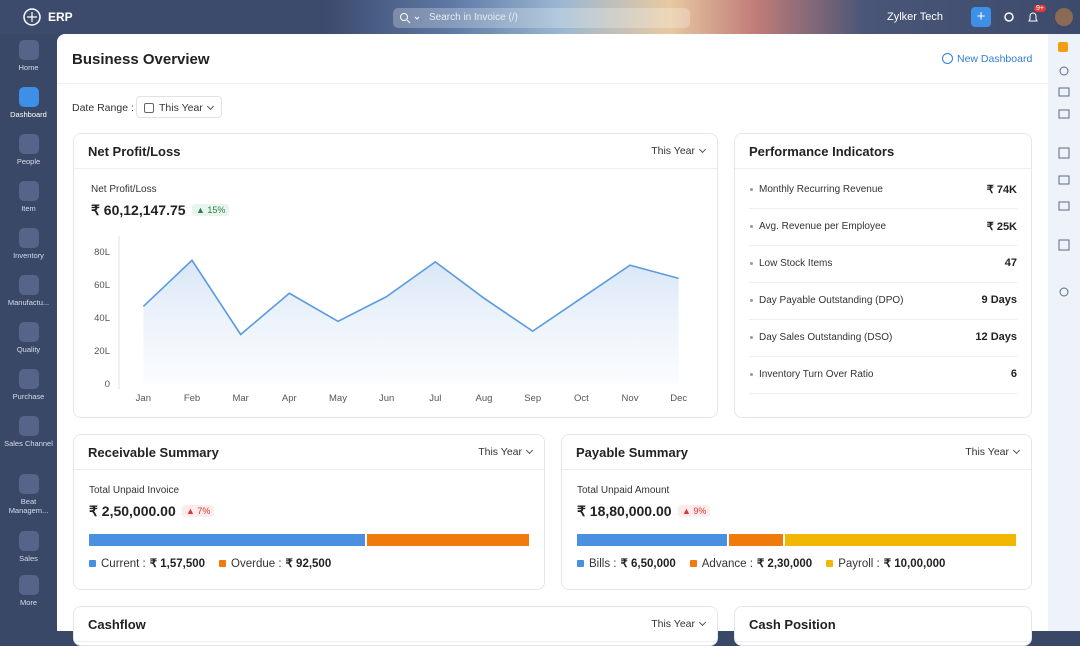 The width and height of the screenshot is (1080, 646). Describe the element at coordinates (103, 108) in the screenshot. I see `date-range-label: Date Range :` at that location.